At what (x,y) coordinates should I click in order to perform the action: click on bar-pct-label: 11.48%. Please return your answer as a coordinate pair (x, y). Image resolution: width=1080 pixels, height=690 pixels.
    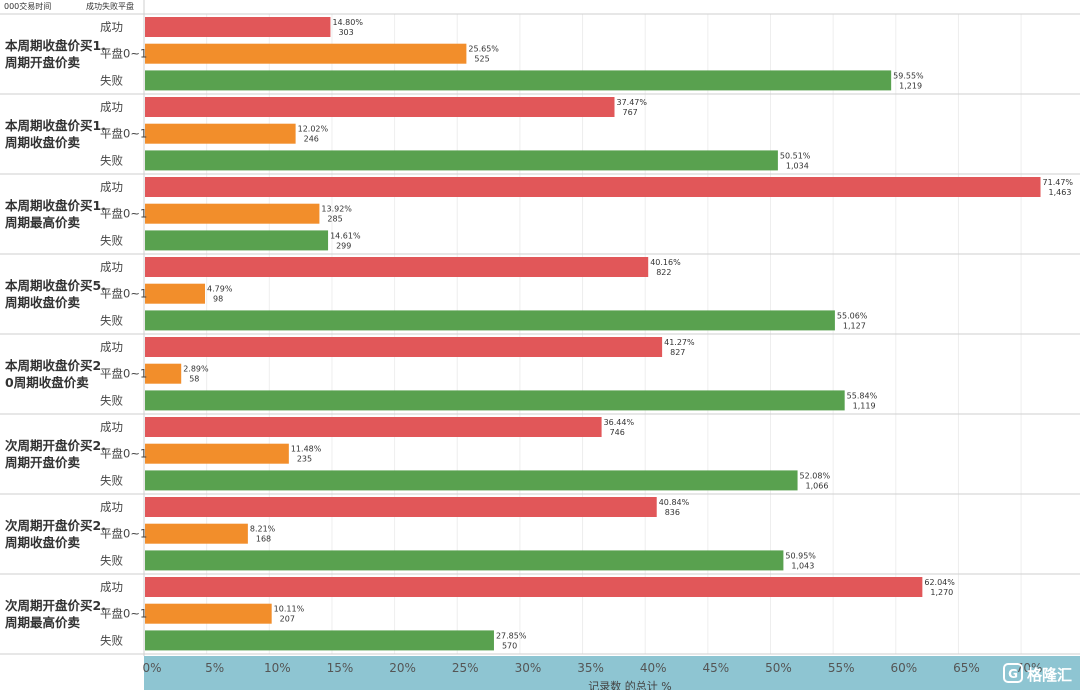
    Looking at the image, I should click on (306, 449).